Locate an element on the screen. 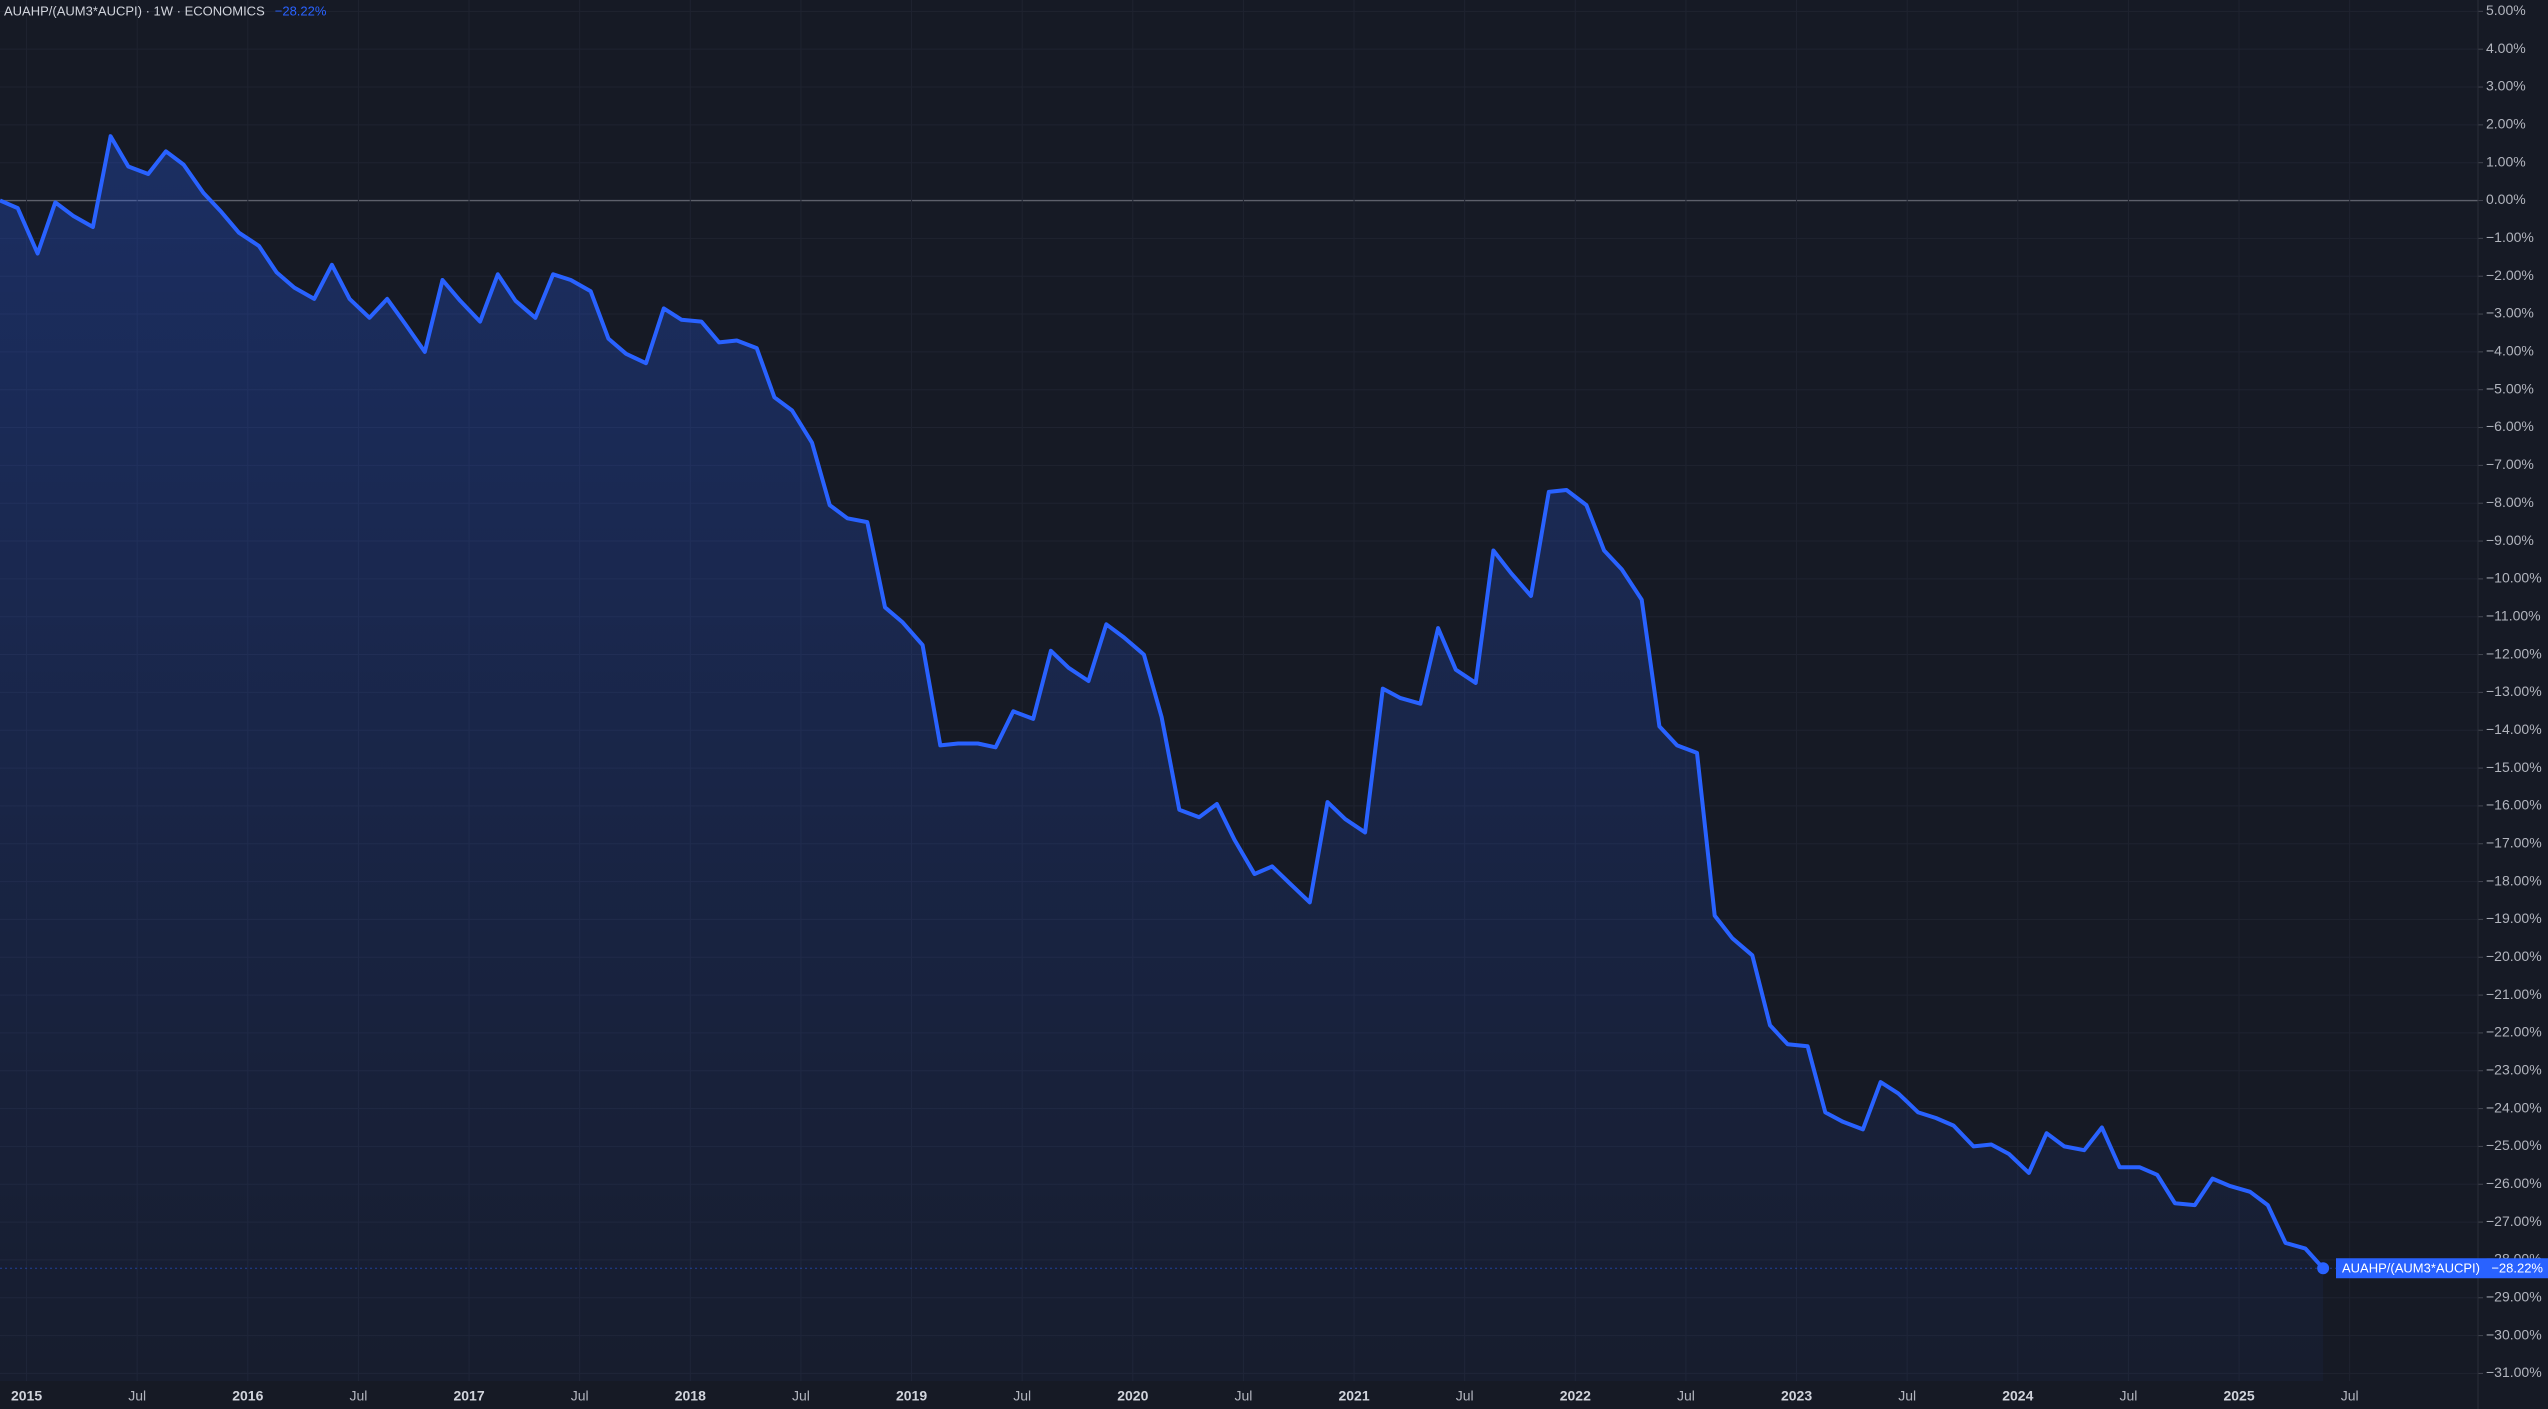 The width and height of the screenshot is (2548, 1409). y-tick-label: −10.00% is located at coordinates (2514, 578).